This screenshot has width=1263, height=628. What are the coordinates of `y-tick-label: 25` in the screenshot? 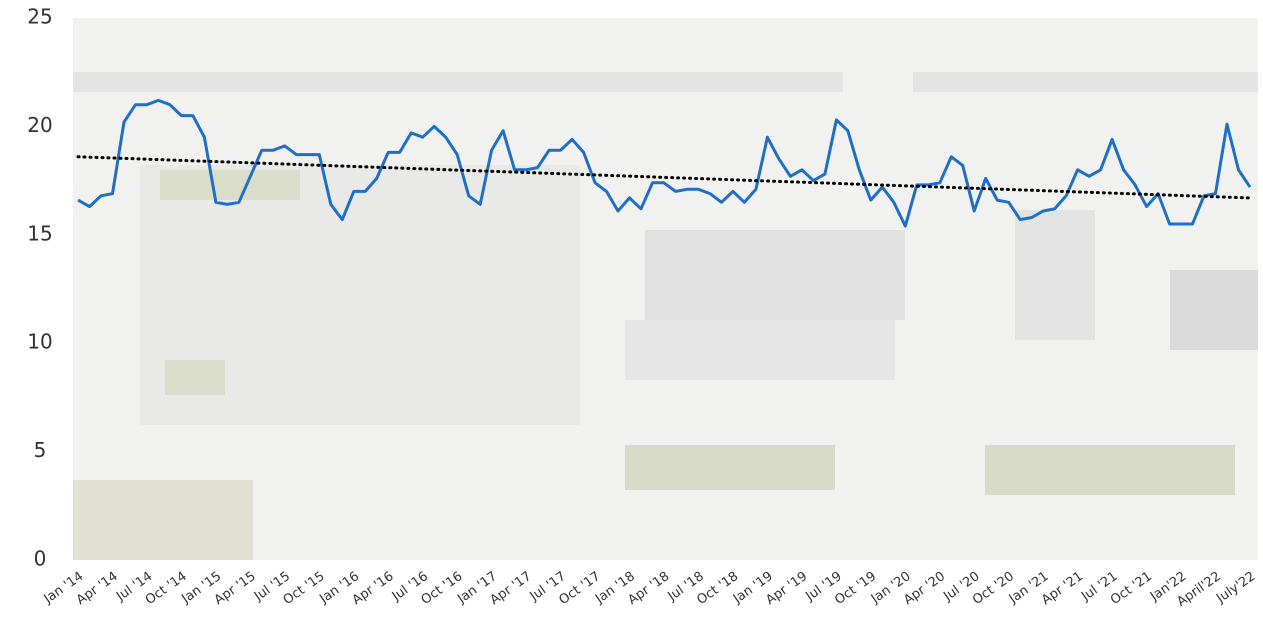 It's located at (39, 17).